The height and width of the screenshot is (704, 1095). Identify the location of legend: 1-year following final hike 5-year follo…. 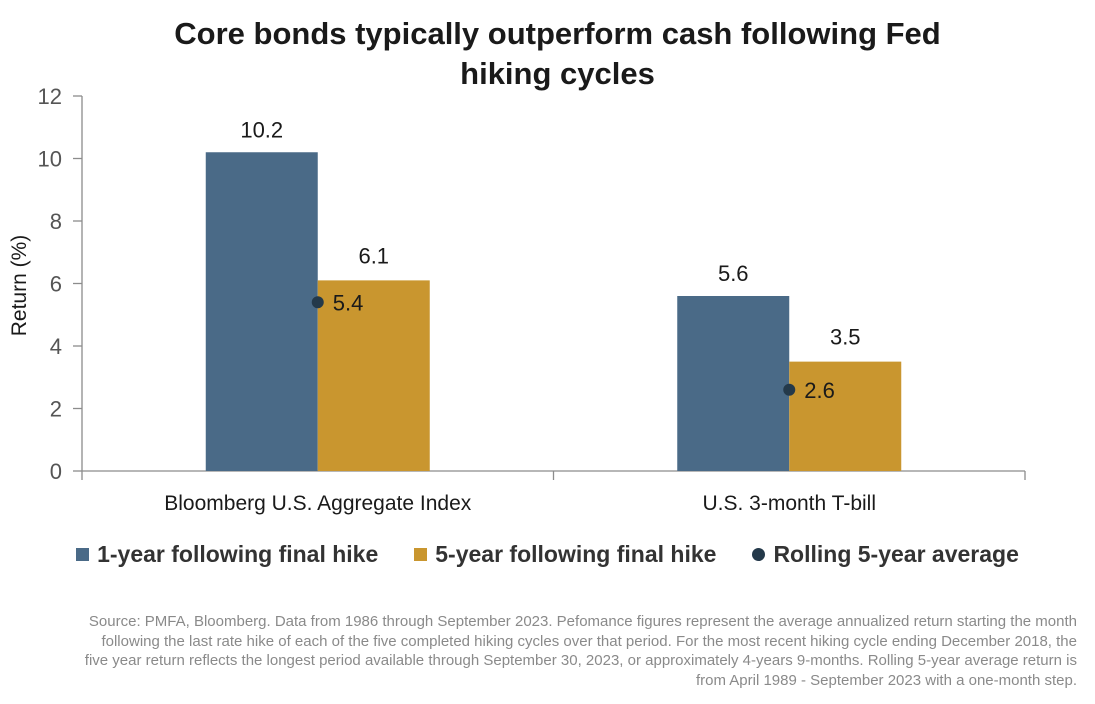
(547, 554).